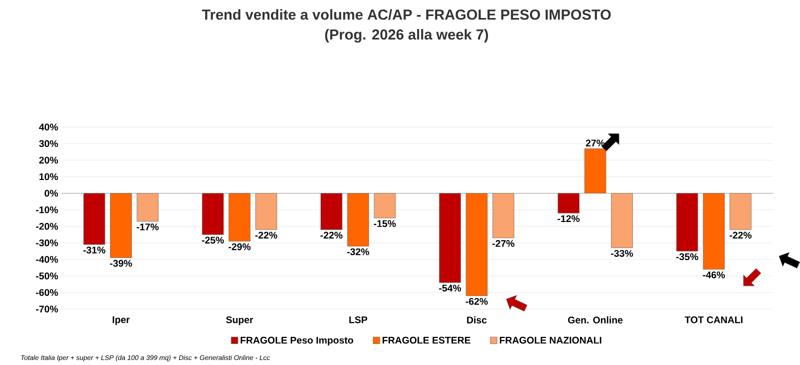  What do you see at coordinates (239, 247) in the screenshot?
I see `data-label: -29%` at bounding box center [239, 247].